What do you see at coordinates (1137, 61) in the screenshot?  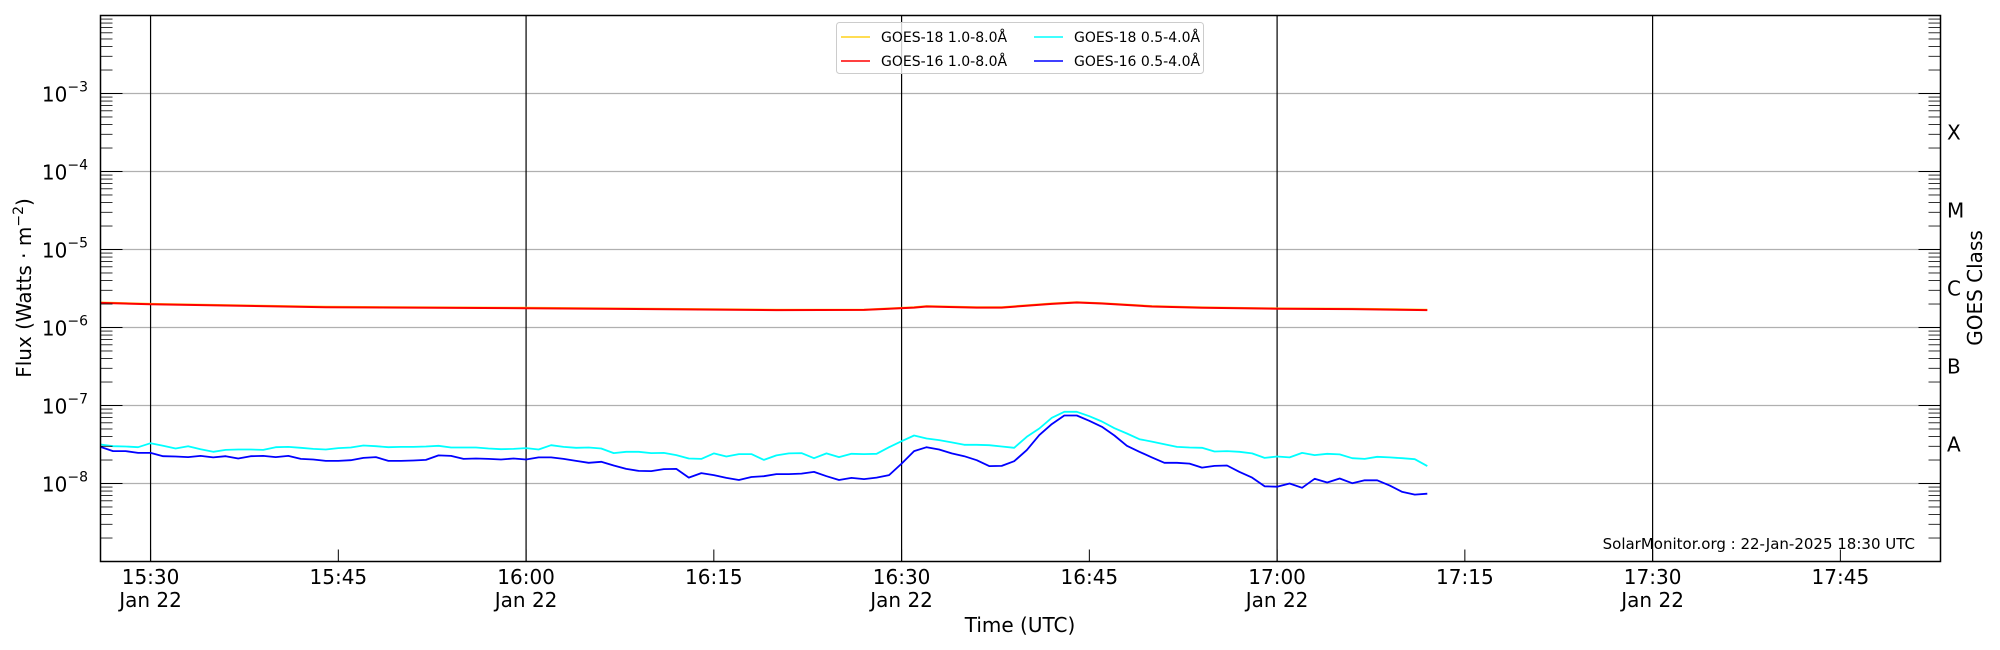 I see `legend-label-goes16-short: GOES-16 0.5-4.0Å` at bounding box center [1137, 61].